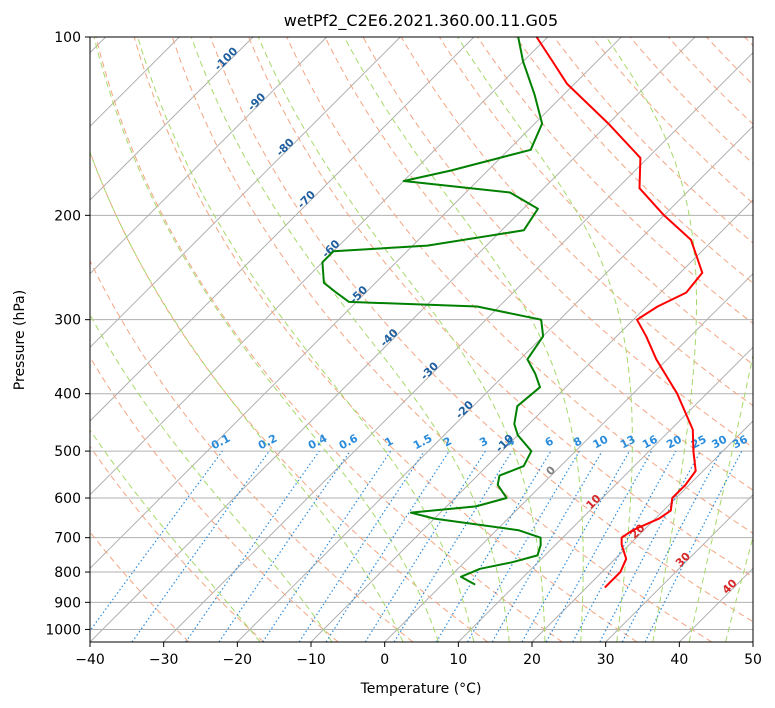 The image size is (775, 708). What do you see at coordinates (730, 586) in the screenshot?
I see `moist-adiabat-label: 40` at bounding box center [730, 586].